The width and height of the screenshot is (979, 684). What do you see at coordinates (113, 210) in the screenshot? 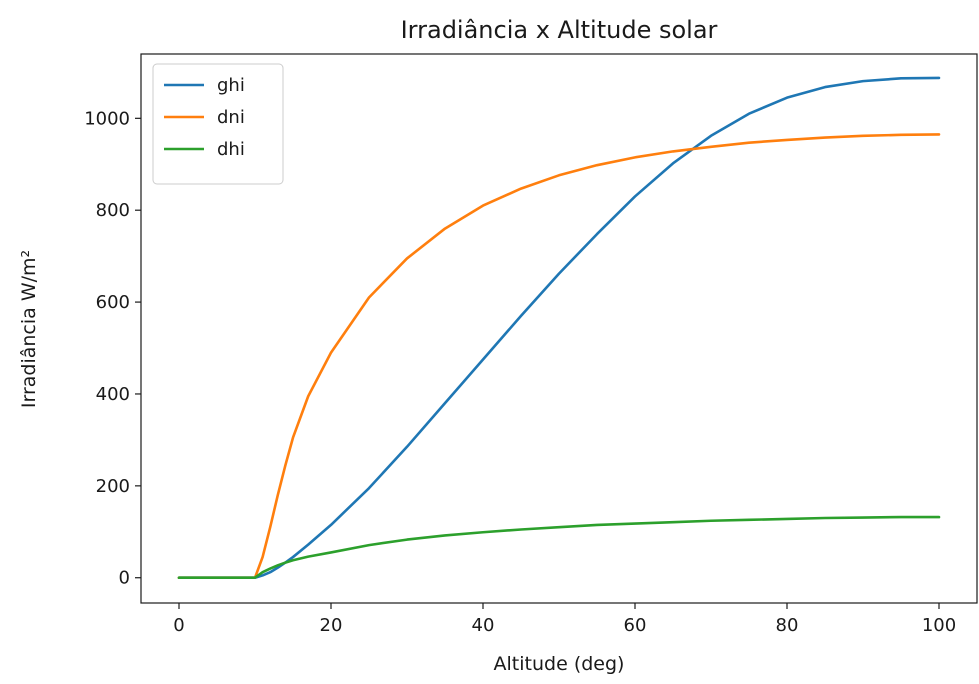
I see `y-tick-label: 800` at bounding box center [113, 210].